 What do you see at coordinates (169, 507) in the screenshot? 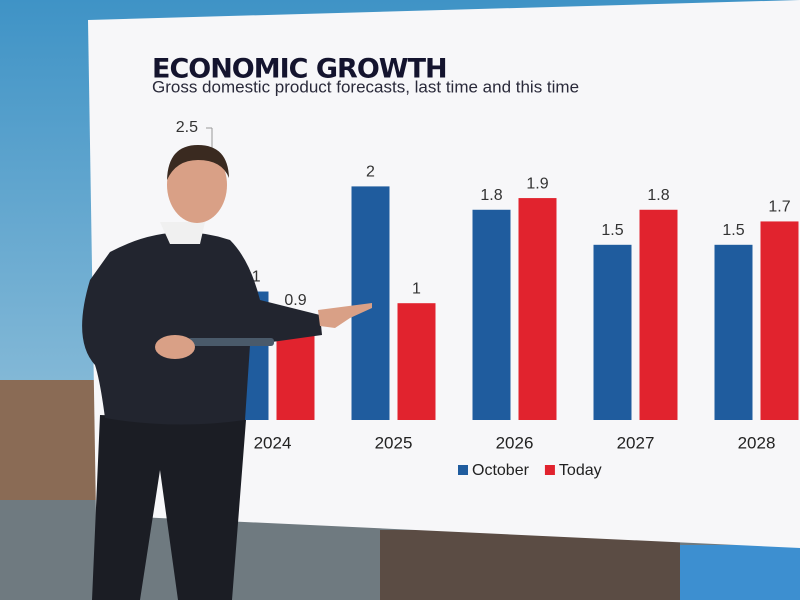
I see `presenter-trousers` at bounding box center [169, 507].